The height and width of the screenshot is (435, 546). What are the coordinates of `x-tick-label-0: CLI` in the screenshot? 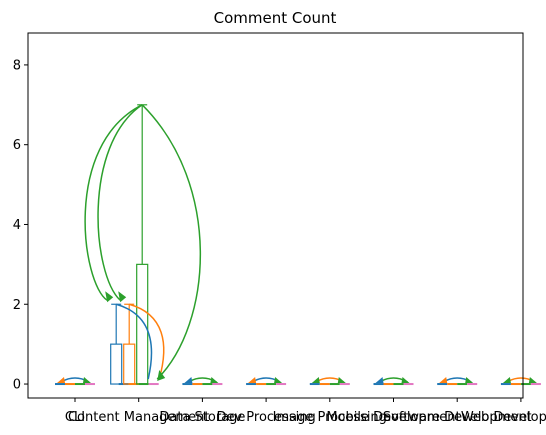 It's located at (75, 417).